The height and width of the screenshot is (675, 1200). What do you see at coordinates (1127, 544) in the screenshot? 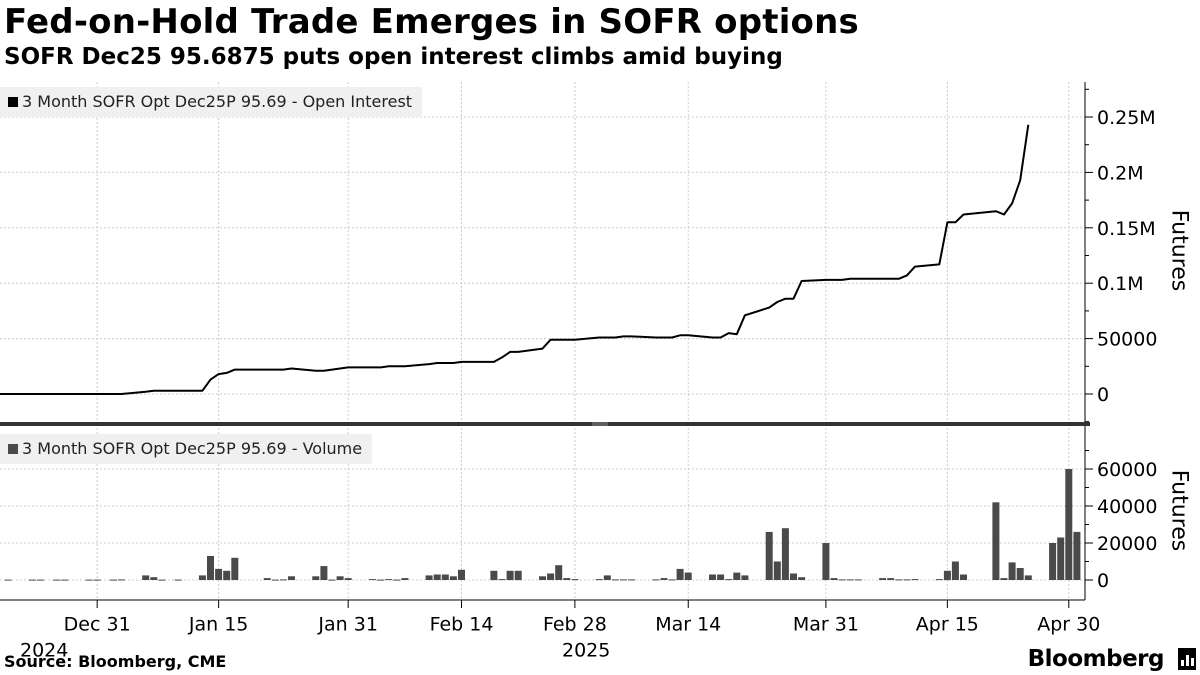
I see `y-tick-label-bottom-1: 20000` at bounding box center [1127, 544].